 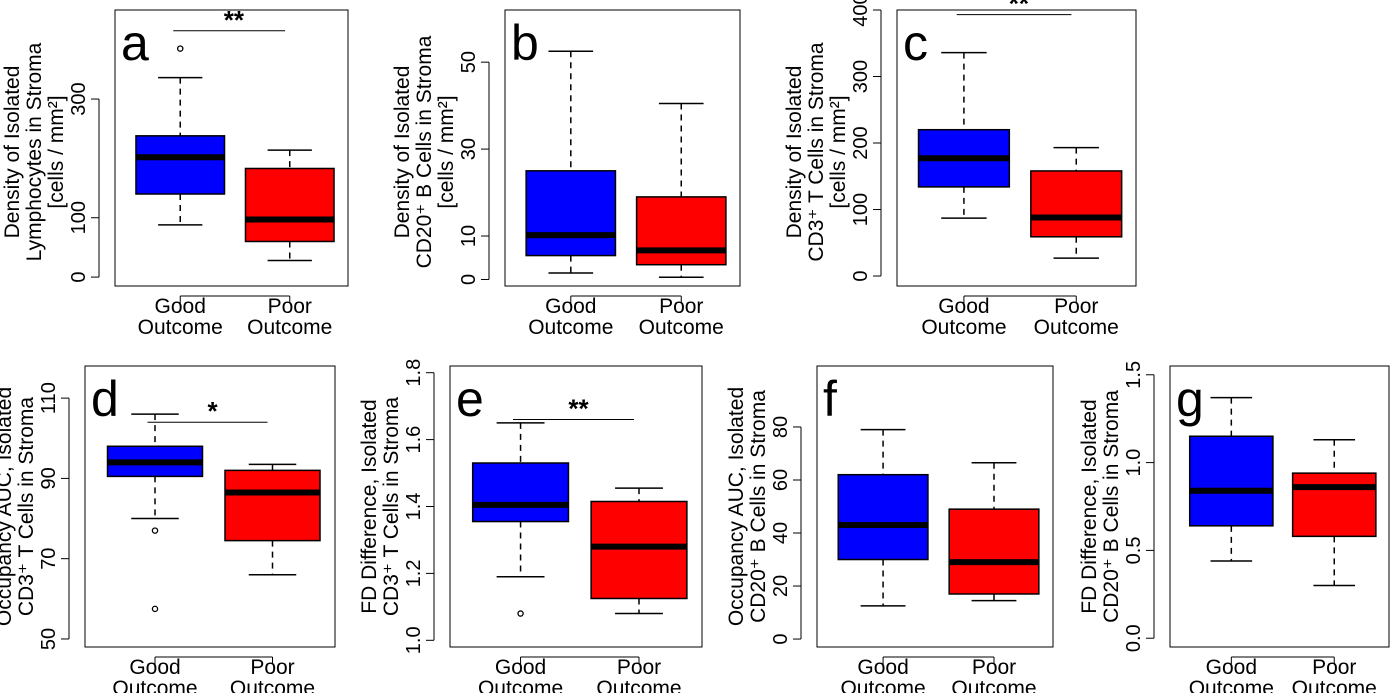 What do you see at coordinates (414, 507) in the screenshot?
I see `y-tick-label: 1.4` at bounding box center [414, 507].